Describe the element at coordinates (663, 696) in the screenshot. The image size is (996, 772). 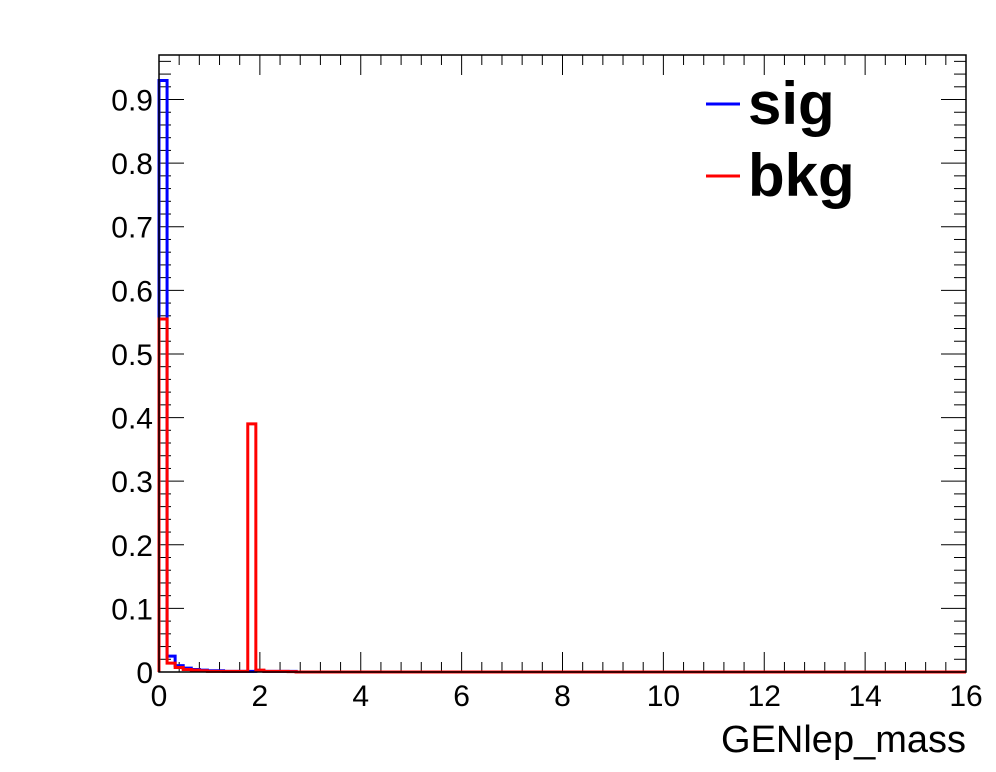
I see `x-tick-label: 10` at that location.